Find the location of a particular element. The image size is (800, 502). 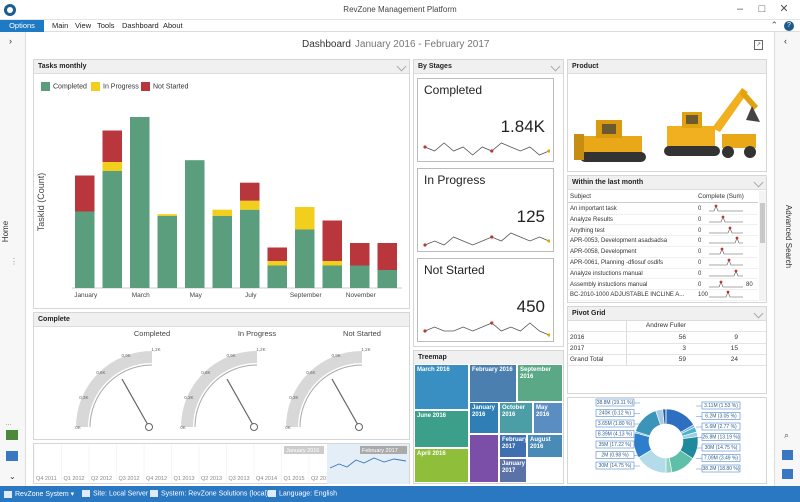

pivot-row: 2016 56 9 is located at coordinates (667, 338).